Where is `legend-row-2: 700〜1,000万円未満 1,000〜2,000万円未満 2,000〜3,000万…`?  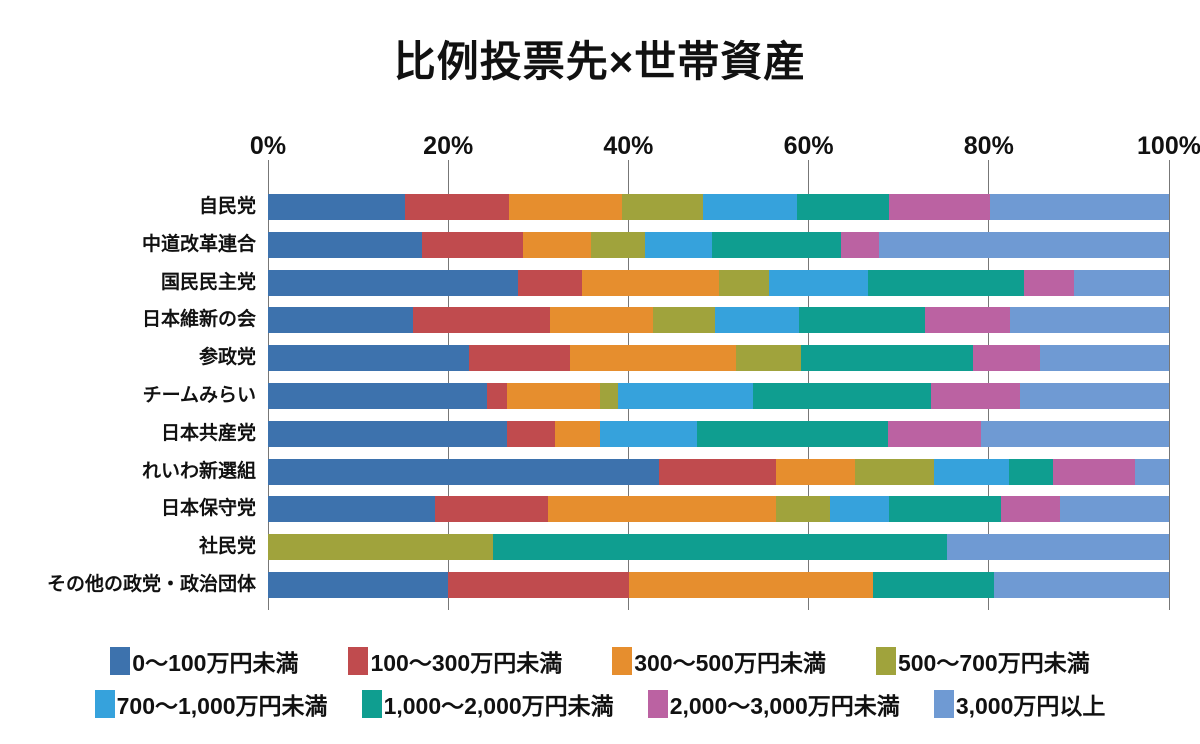 legend-row-2: 700〜1,000万円未満 1,000〜2,000万円未満 2,000〜3,000万… is located at coordinates (600, 704).